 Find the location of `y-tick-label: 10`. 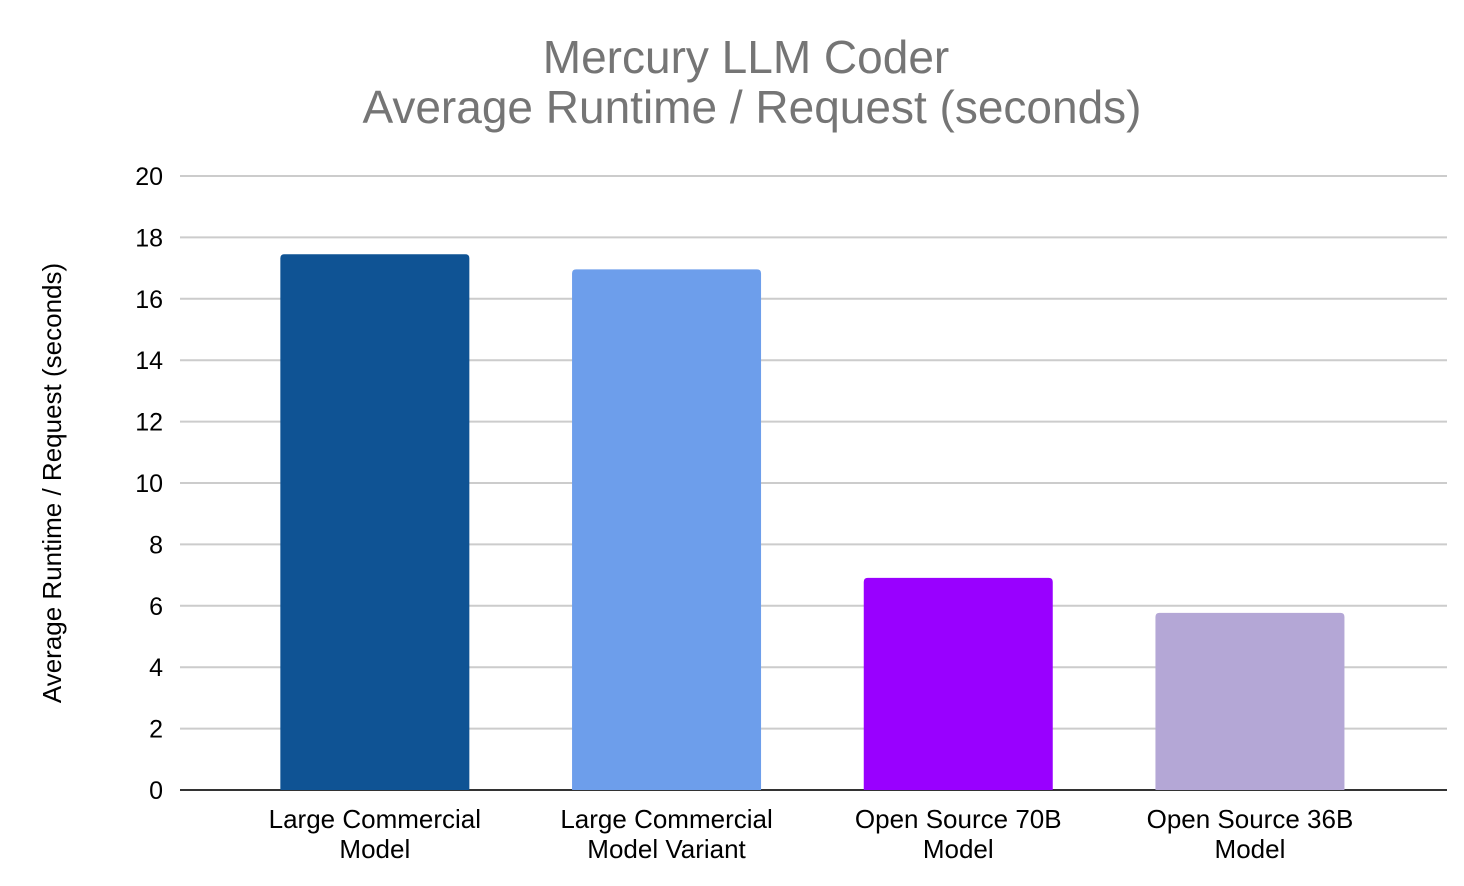

y-tick-label: 10 is located at coordinates (149, 484).